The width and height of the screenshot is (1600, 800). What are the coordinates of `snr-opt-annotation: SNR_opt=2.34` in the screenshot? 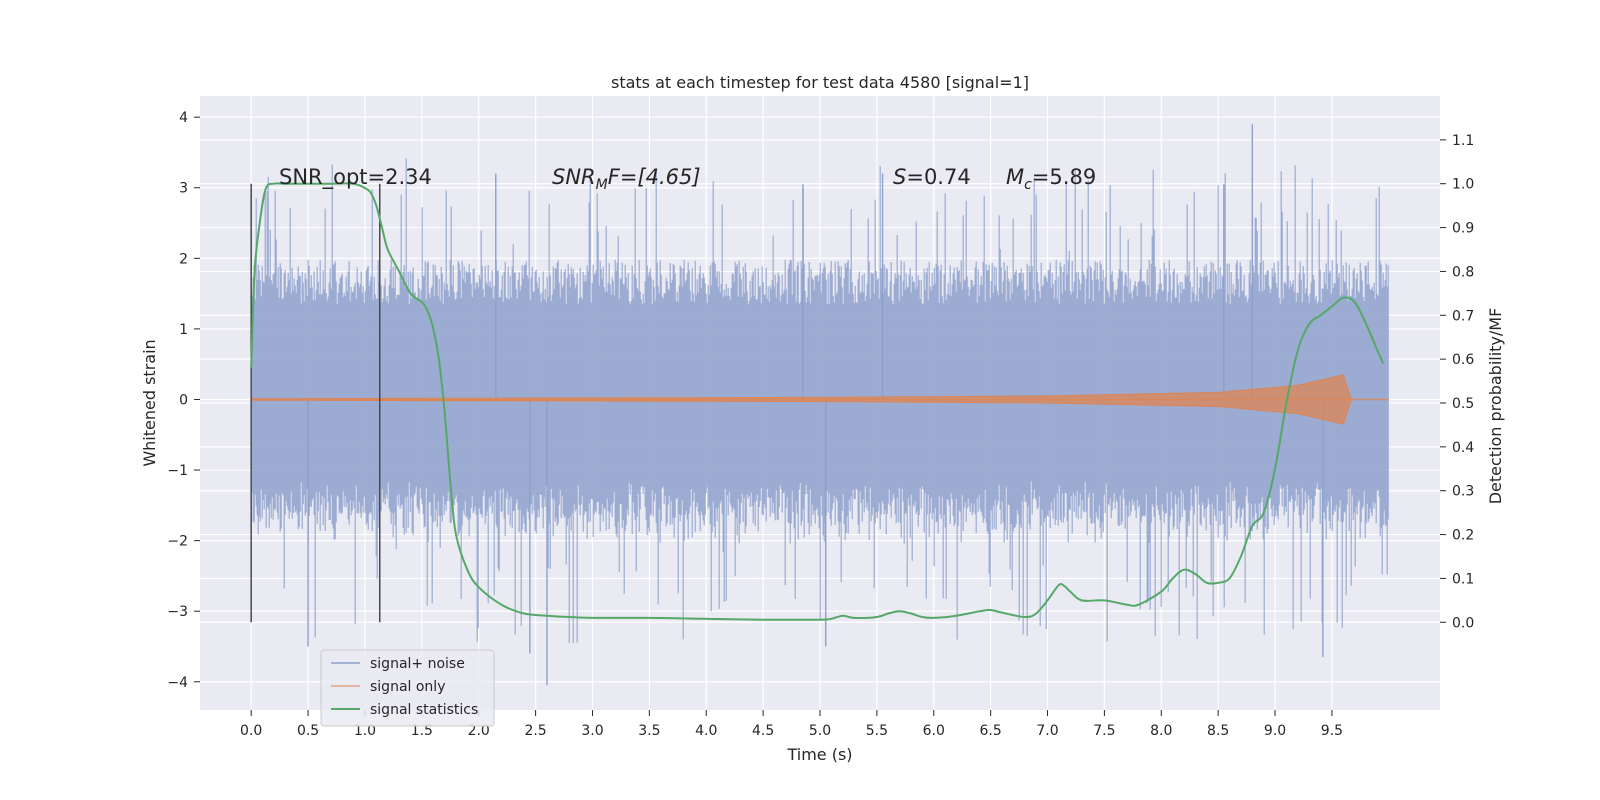 It's located at (355, 177).